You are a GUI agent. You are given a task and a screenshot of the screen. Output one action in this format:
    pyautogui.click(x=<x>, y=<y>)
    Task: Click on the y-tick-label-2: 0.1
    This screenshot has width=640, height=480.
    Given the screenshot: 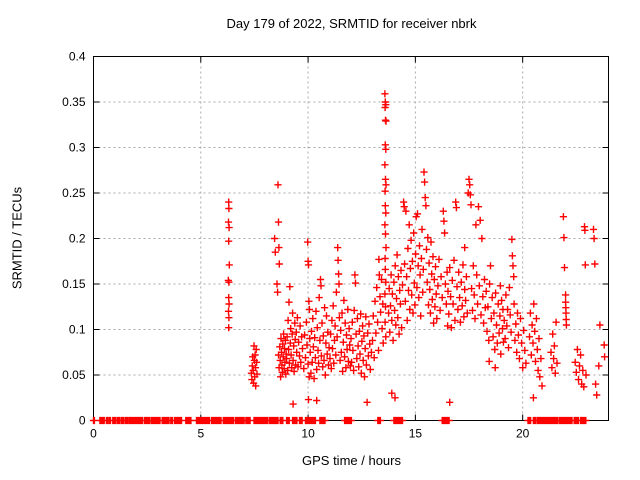 What is the action you would take?
    pyautogui.click(x=77, y=330)
    